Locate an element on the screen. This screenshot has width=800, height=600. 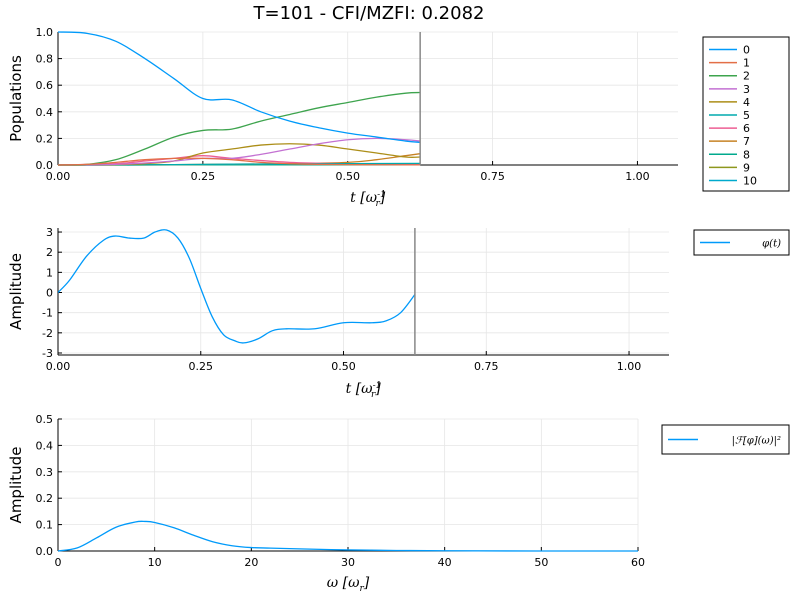
legend-label: 9 is located at coordinates (746, 167).